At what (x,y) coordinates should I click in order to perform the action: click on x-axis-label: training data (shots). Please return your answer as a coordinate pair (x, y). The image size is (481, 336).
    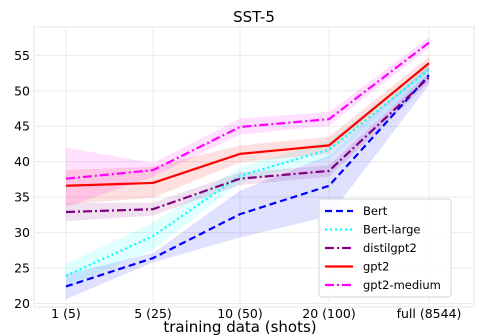
    Looking at the image, I should click on (239, 327).